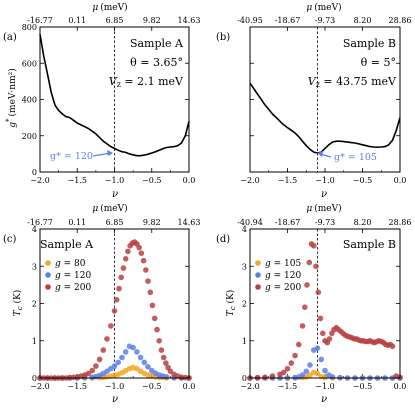  I want to click on panel-c-legend-label: g = 200, so click(73, 288).